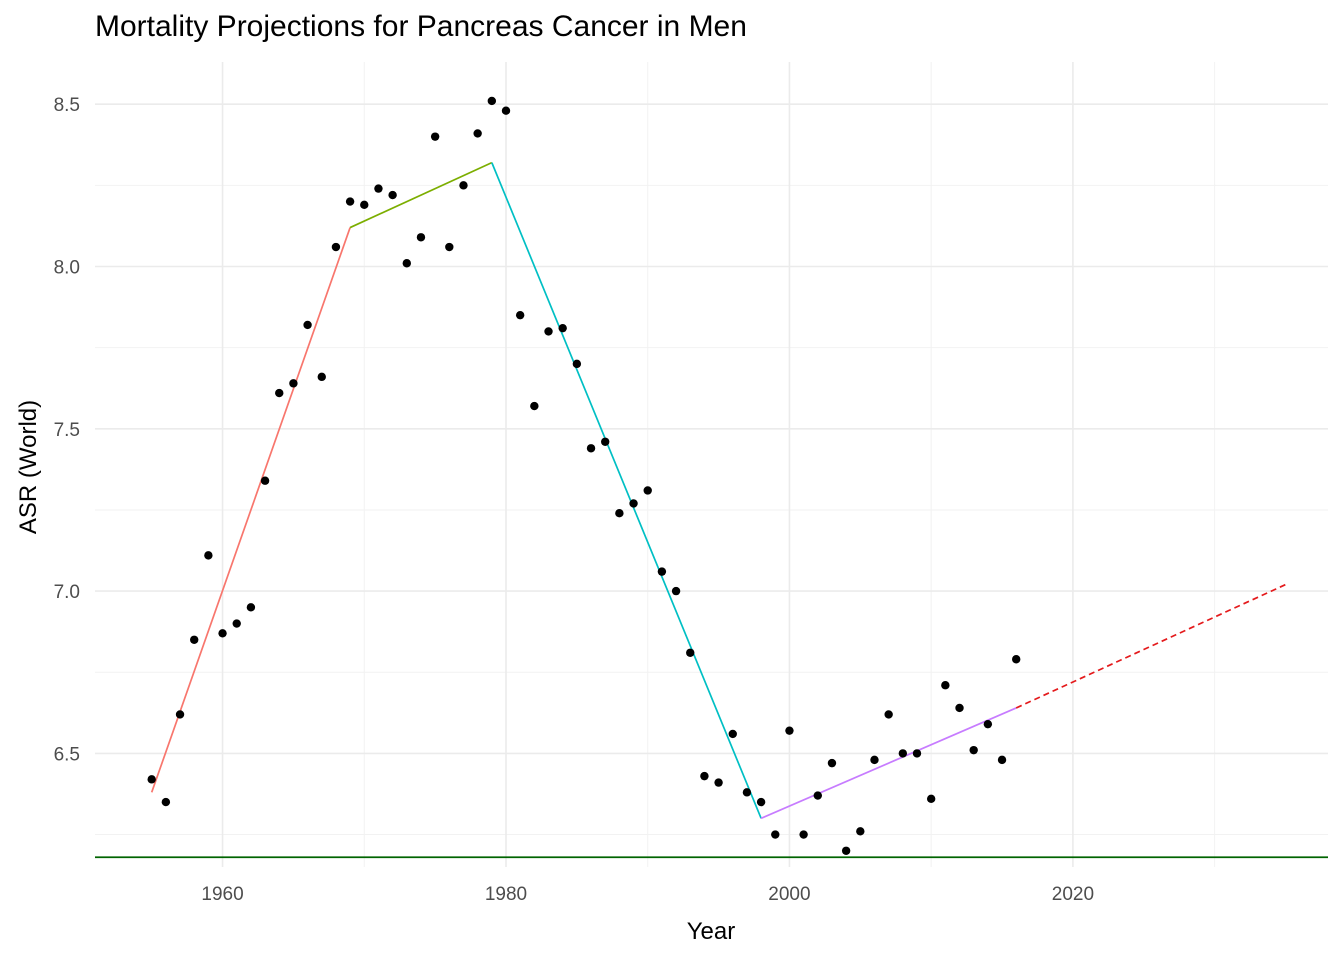 The width and height of the screenshot is (1344, 960). Describe the element at coordinates (67, 754) in the screenshot. I see `y-tick-label: 6.5` at that location.